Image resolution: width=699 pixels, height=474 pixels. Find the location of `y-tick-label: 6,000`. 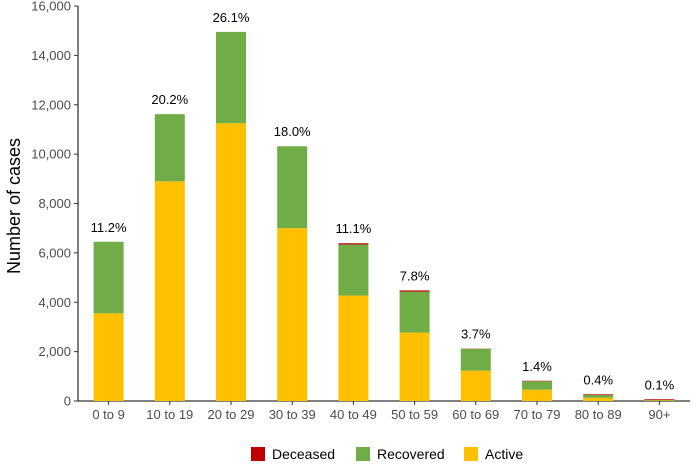

y-tick-label: 6,000 is located at coordinates (54, 252).